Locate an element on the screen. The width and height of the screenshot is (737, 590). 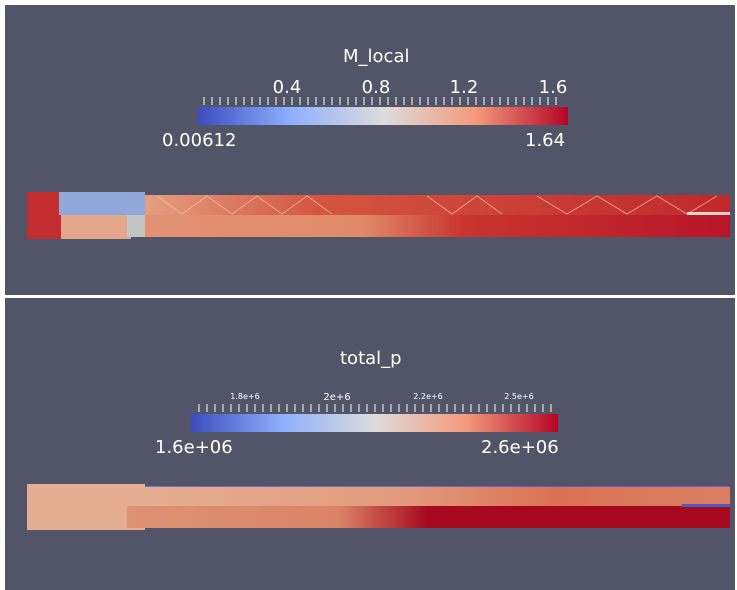
colorbar-title: total_p is located at coordinates (371, 358).